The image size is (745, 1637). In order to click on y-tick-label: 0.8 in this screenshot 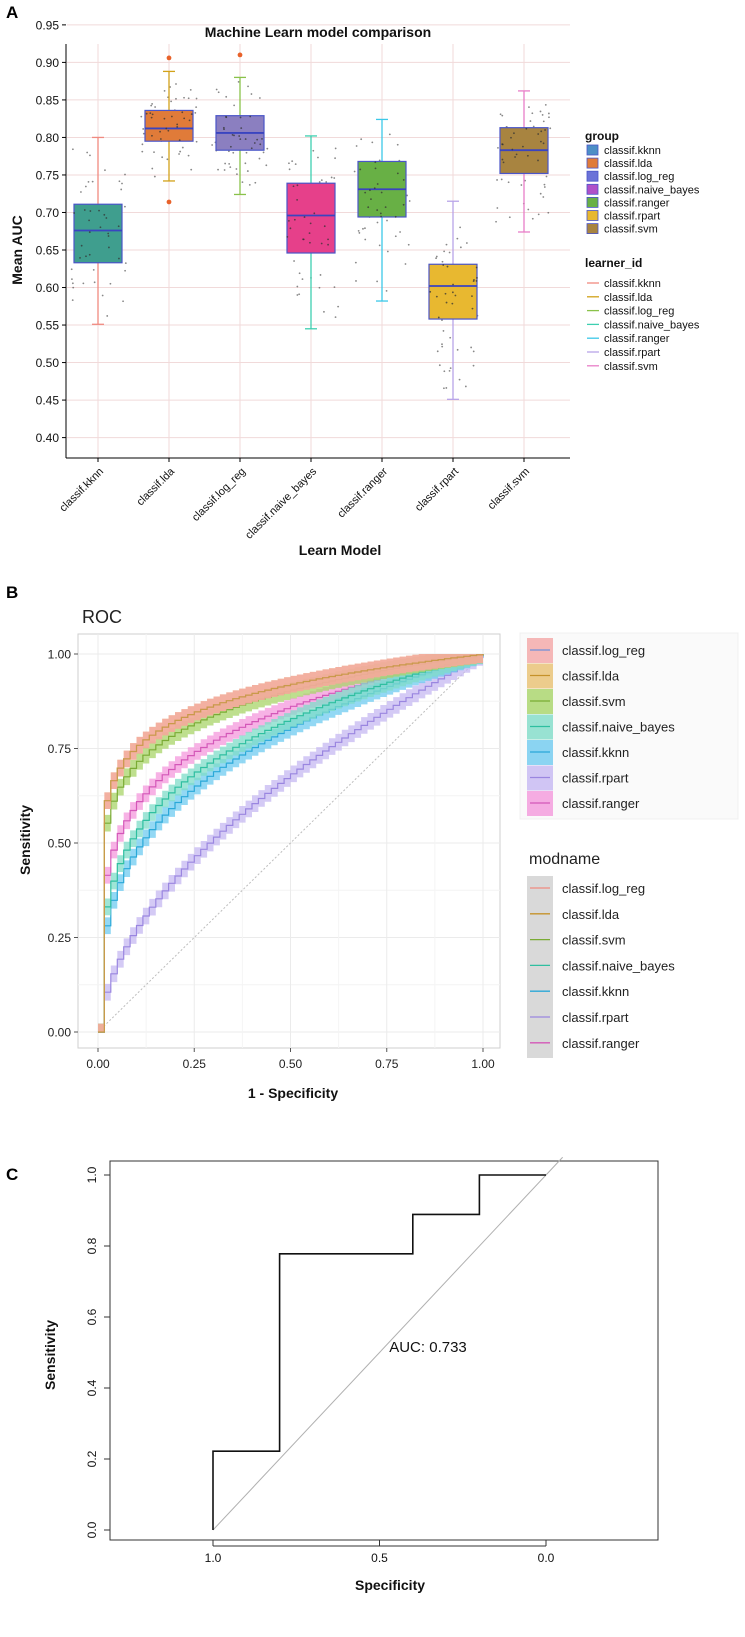, I will do `click(92, 1245)`.